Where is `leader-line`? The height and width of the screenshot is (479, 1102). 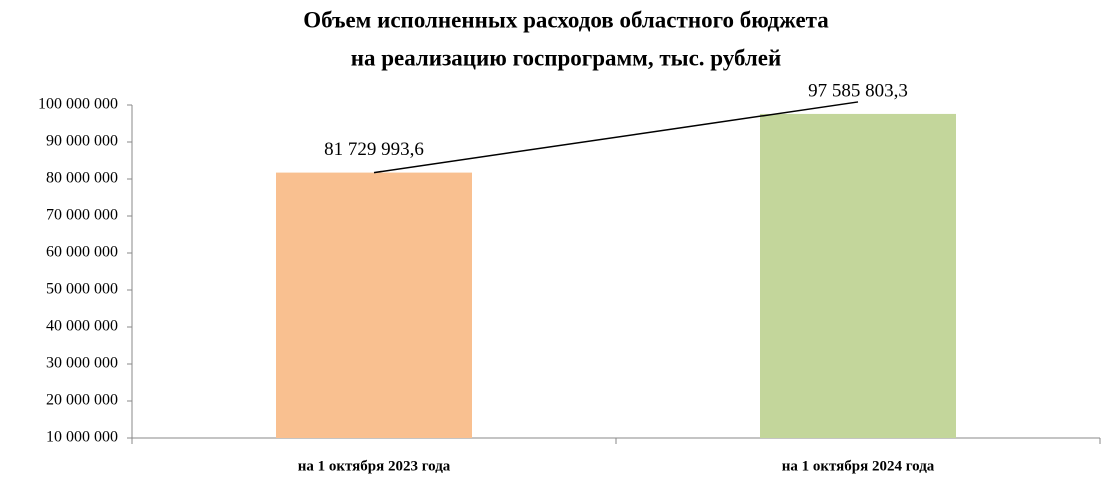
leader-line is located at coordinates (616, 137).